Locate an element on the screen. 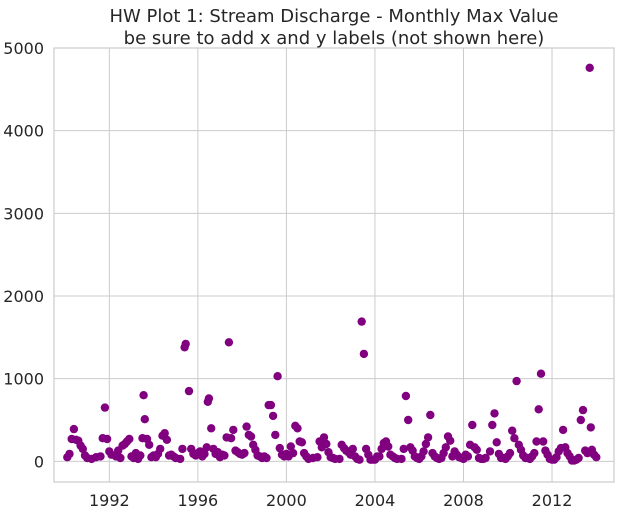  x-tick-label: 1992 is located at coordinates (109, 500).